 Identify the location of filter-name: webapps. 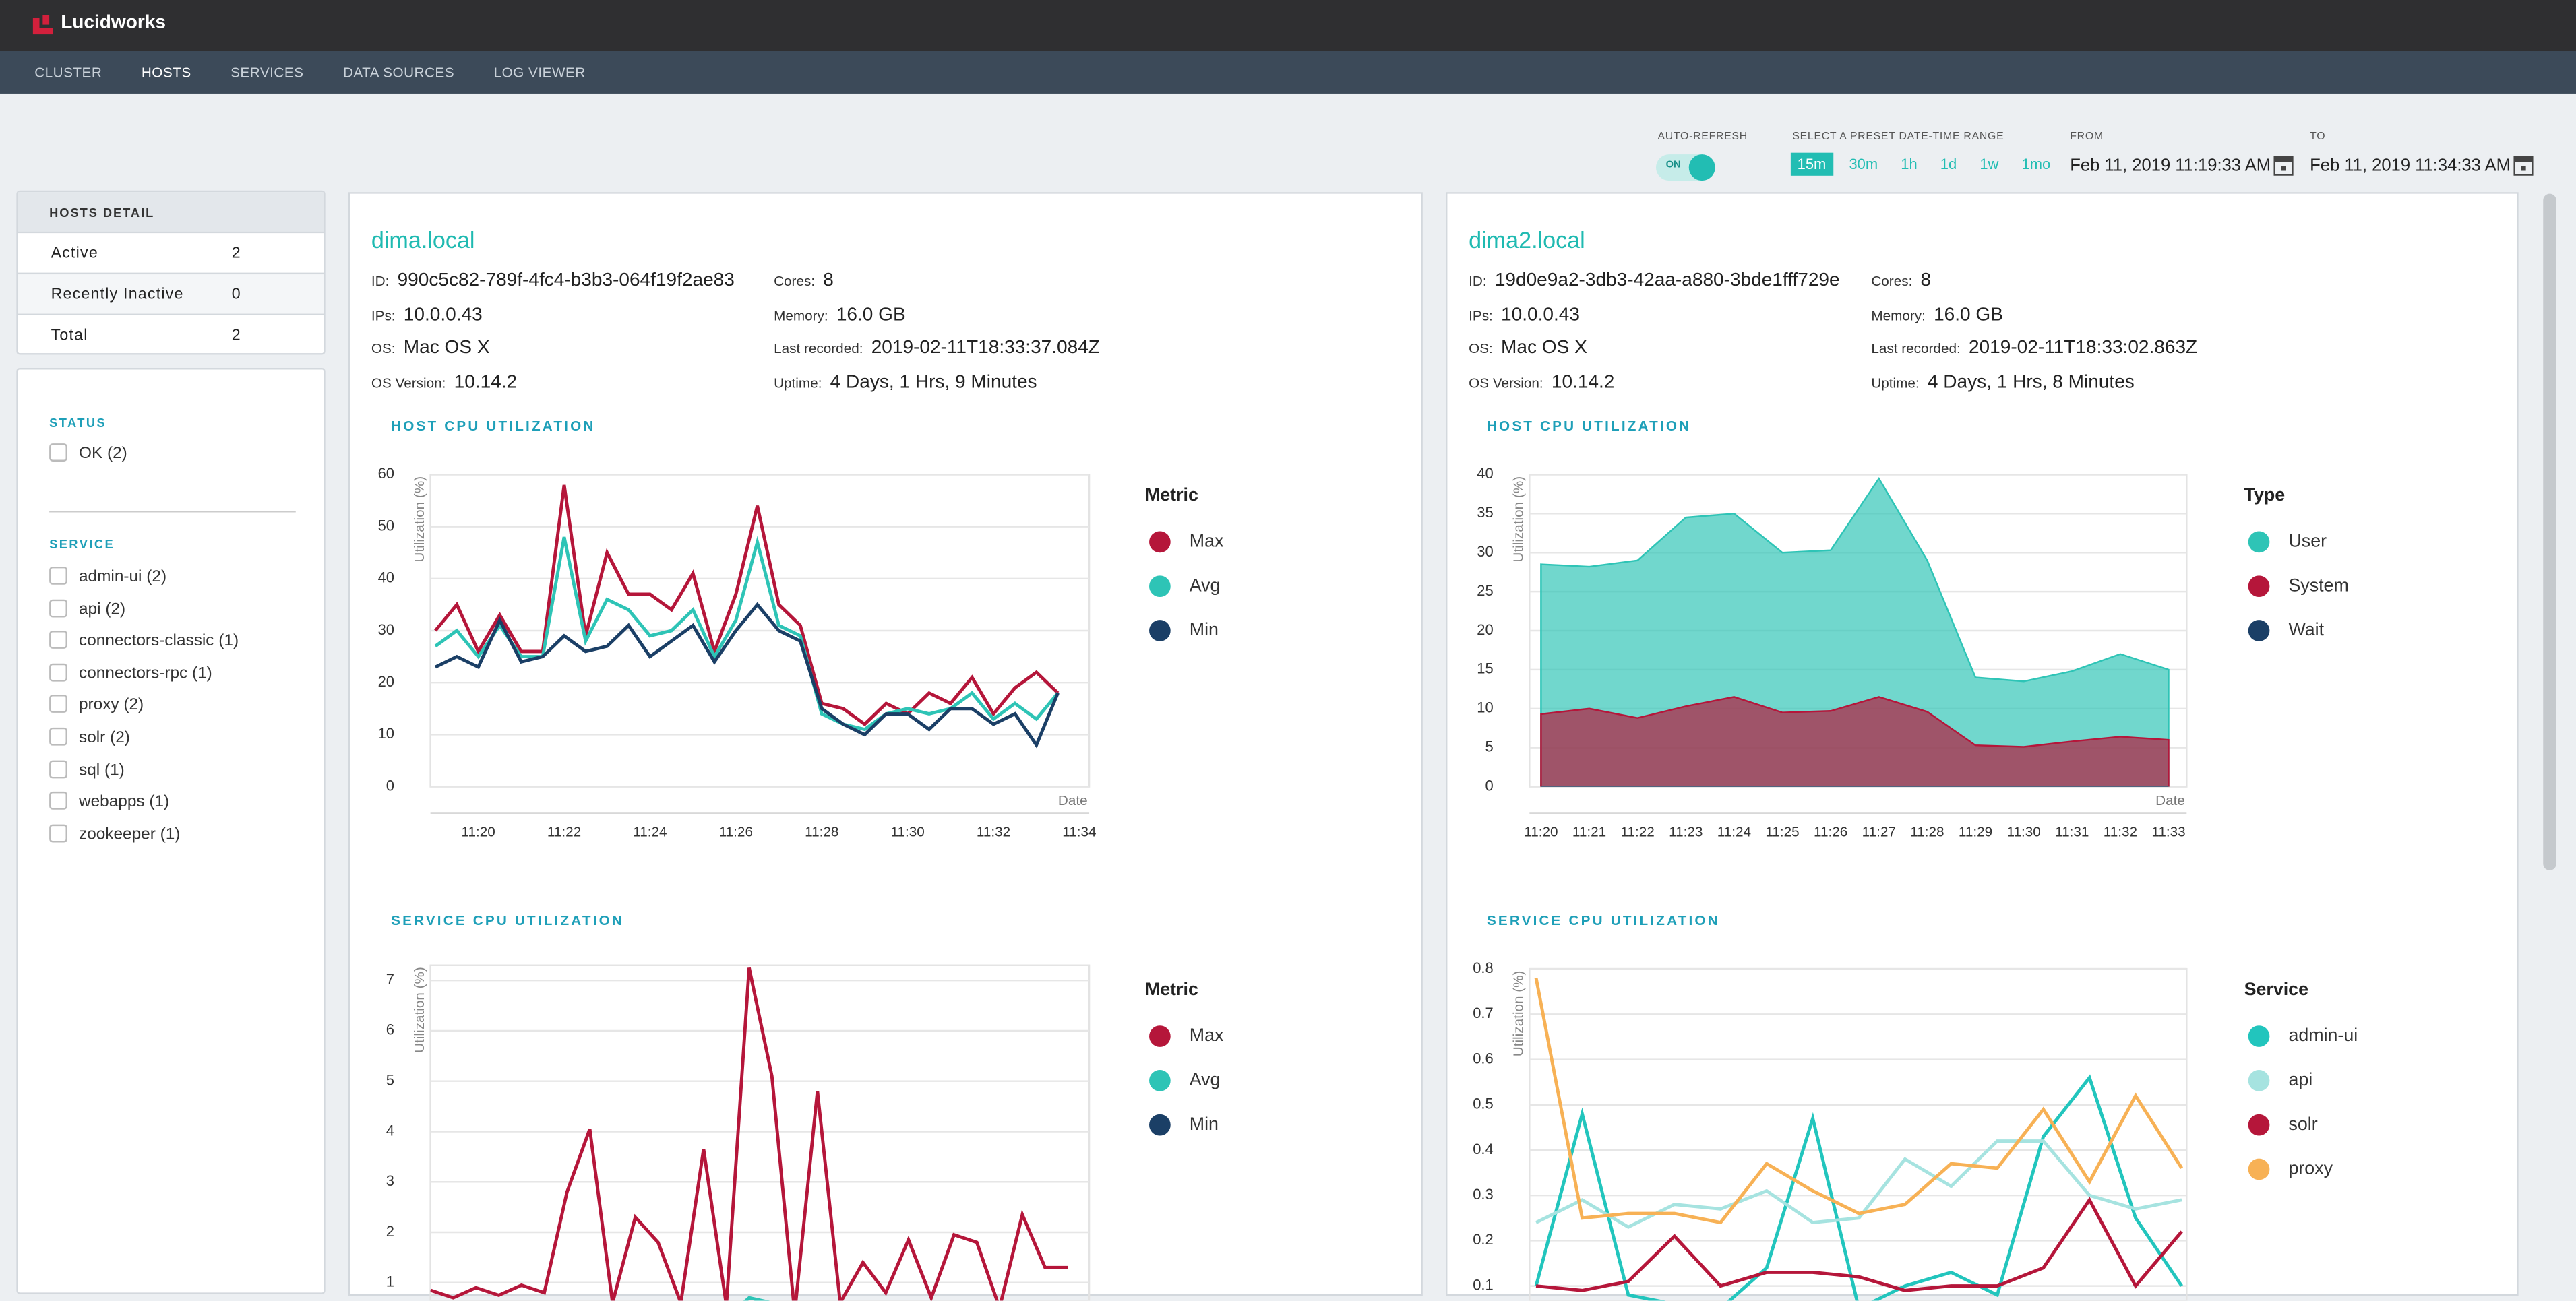
(112, 802).